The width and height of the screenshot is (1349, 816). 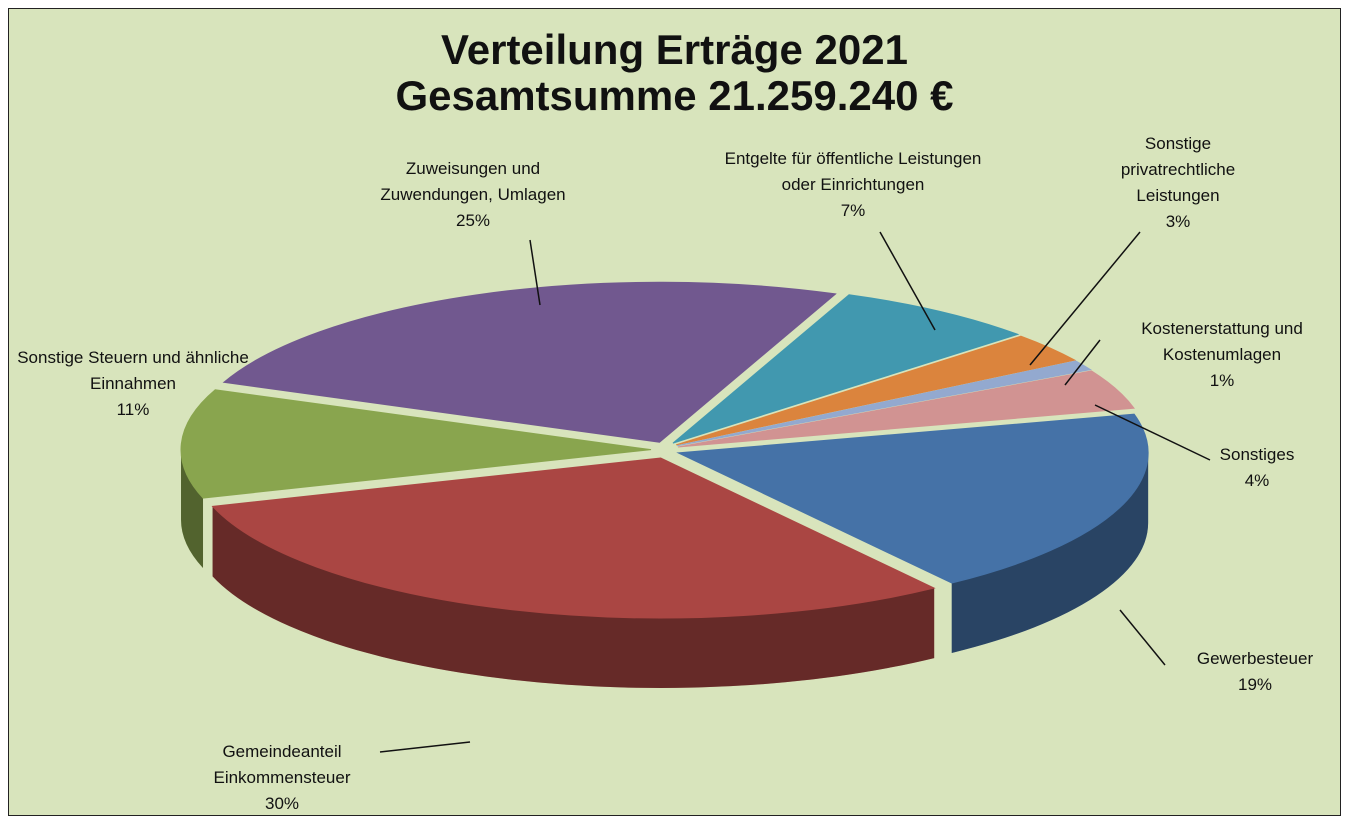 I want to click on value-label: 30%, so click(x=282, y=803).